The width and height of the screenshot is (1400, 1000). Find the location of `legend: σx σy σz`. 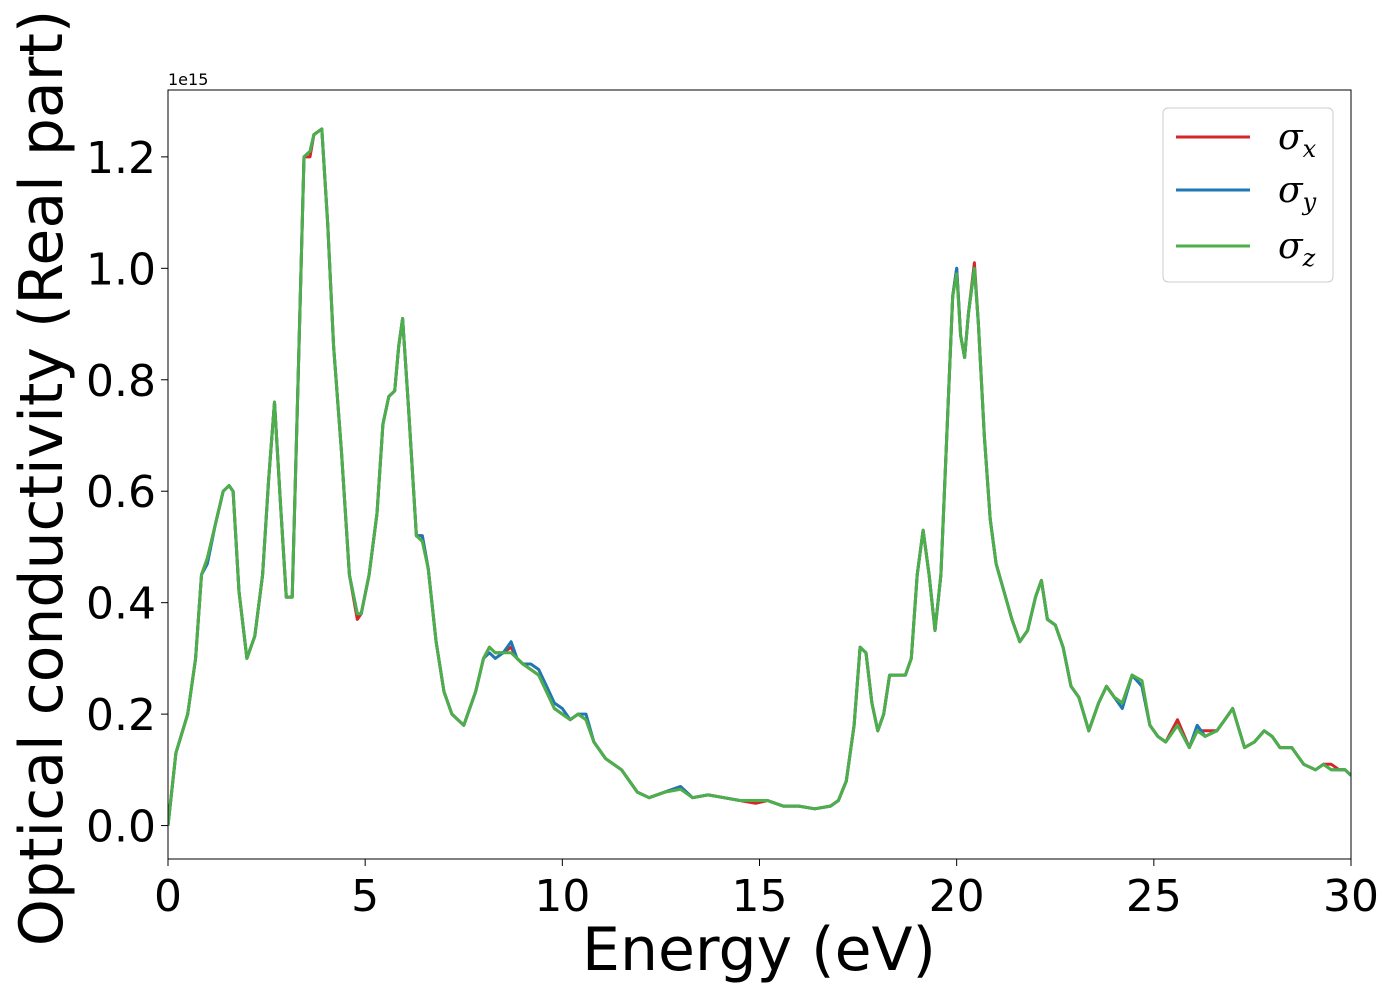

legend: σx σy σz is located at coordinates (1248, 195).